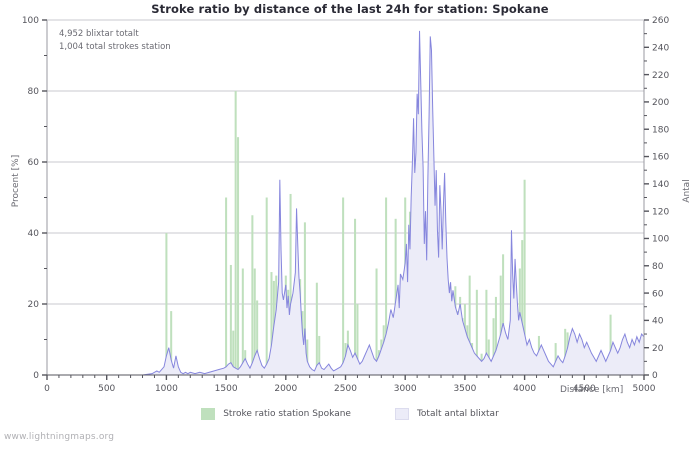  I want to click on watermark: www.lightningmaps.org, so click(59, 437).